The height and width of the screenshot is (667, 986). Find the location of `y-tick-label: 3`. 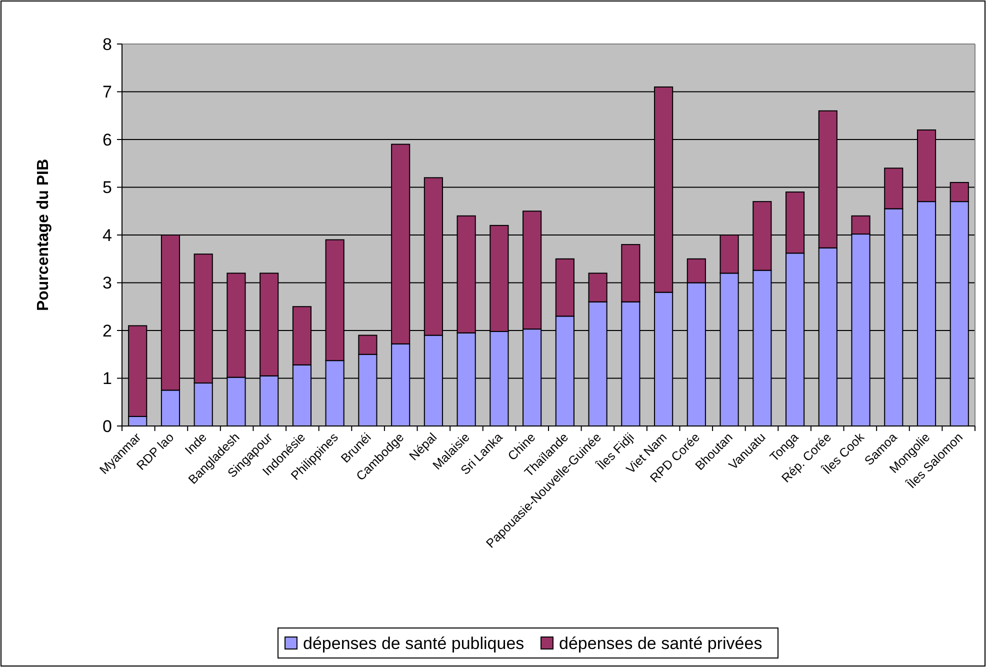

y-tick-label: 3 is located at coordinates (107, 283).